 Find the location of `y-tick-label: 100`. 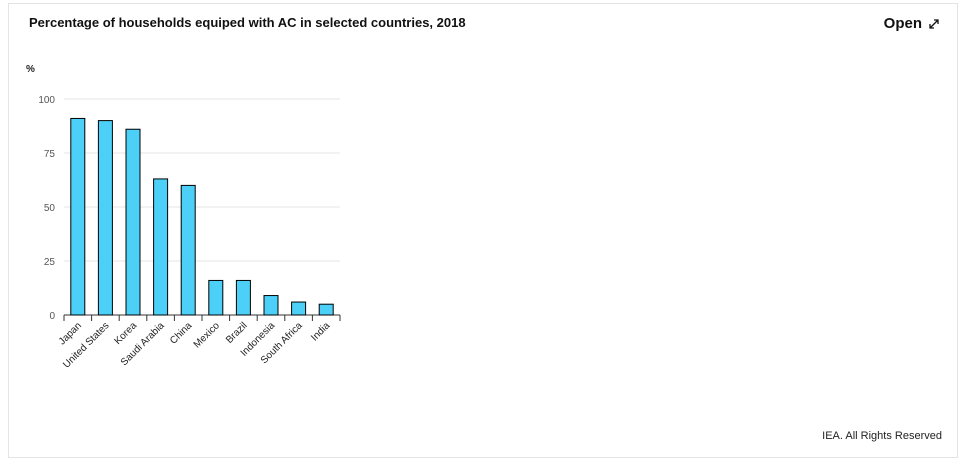

y-tick-label: 100 is located at coordinates (46, 100).